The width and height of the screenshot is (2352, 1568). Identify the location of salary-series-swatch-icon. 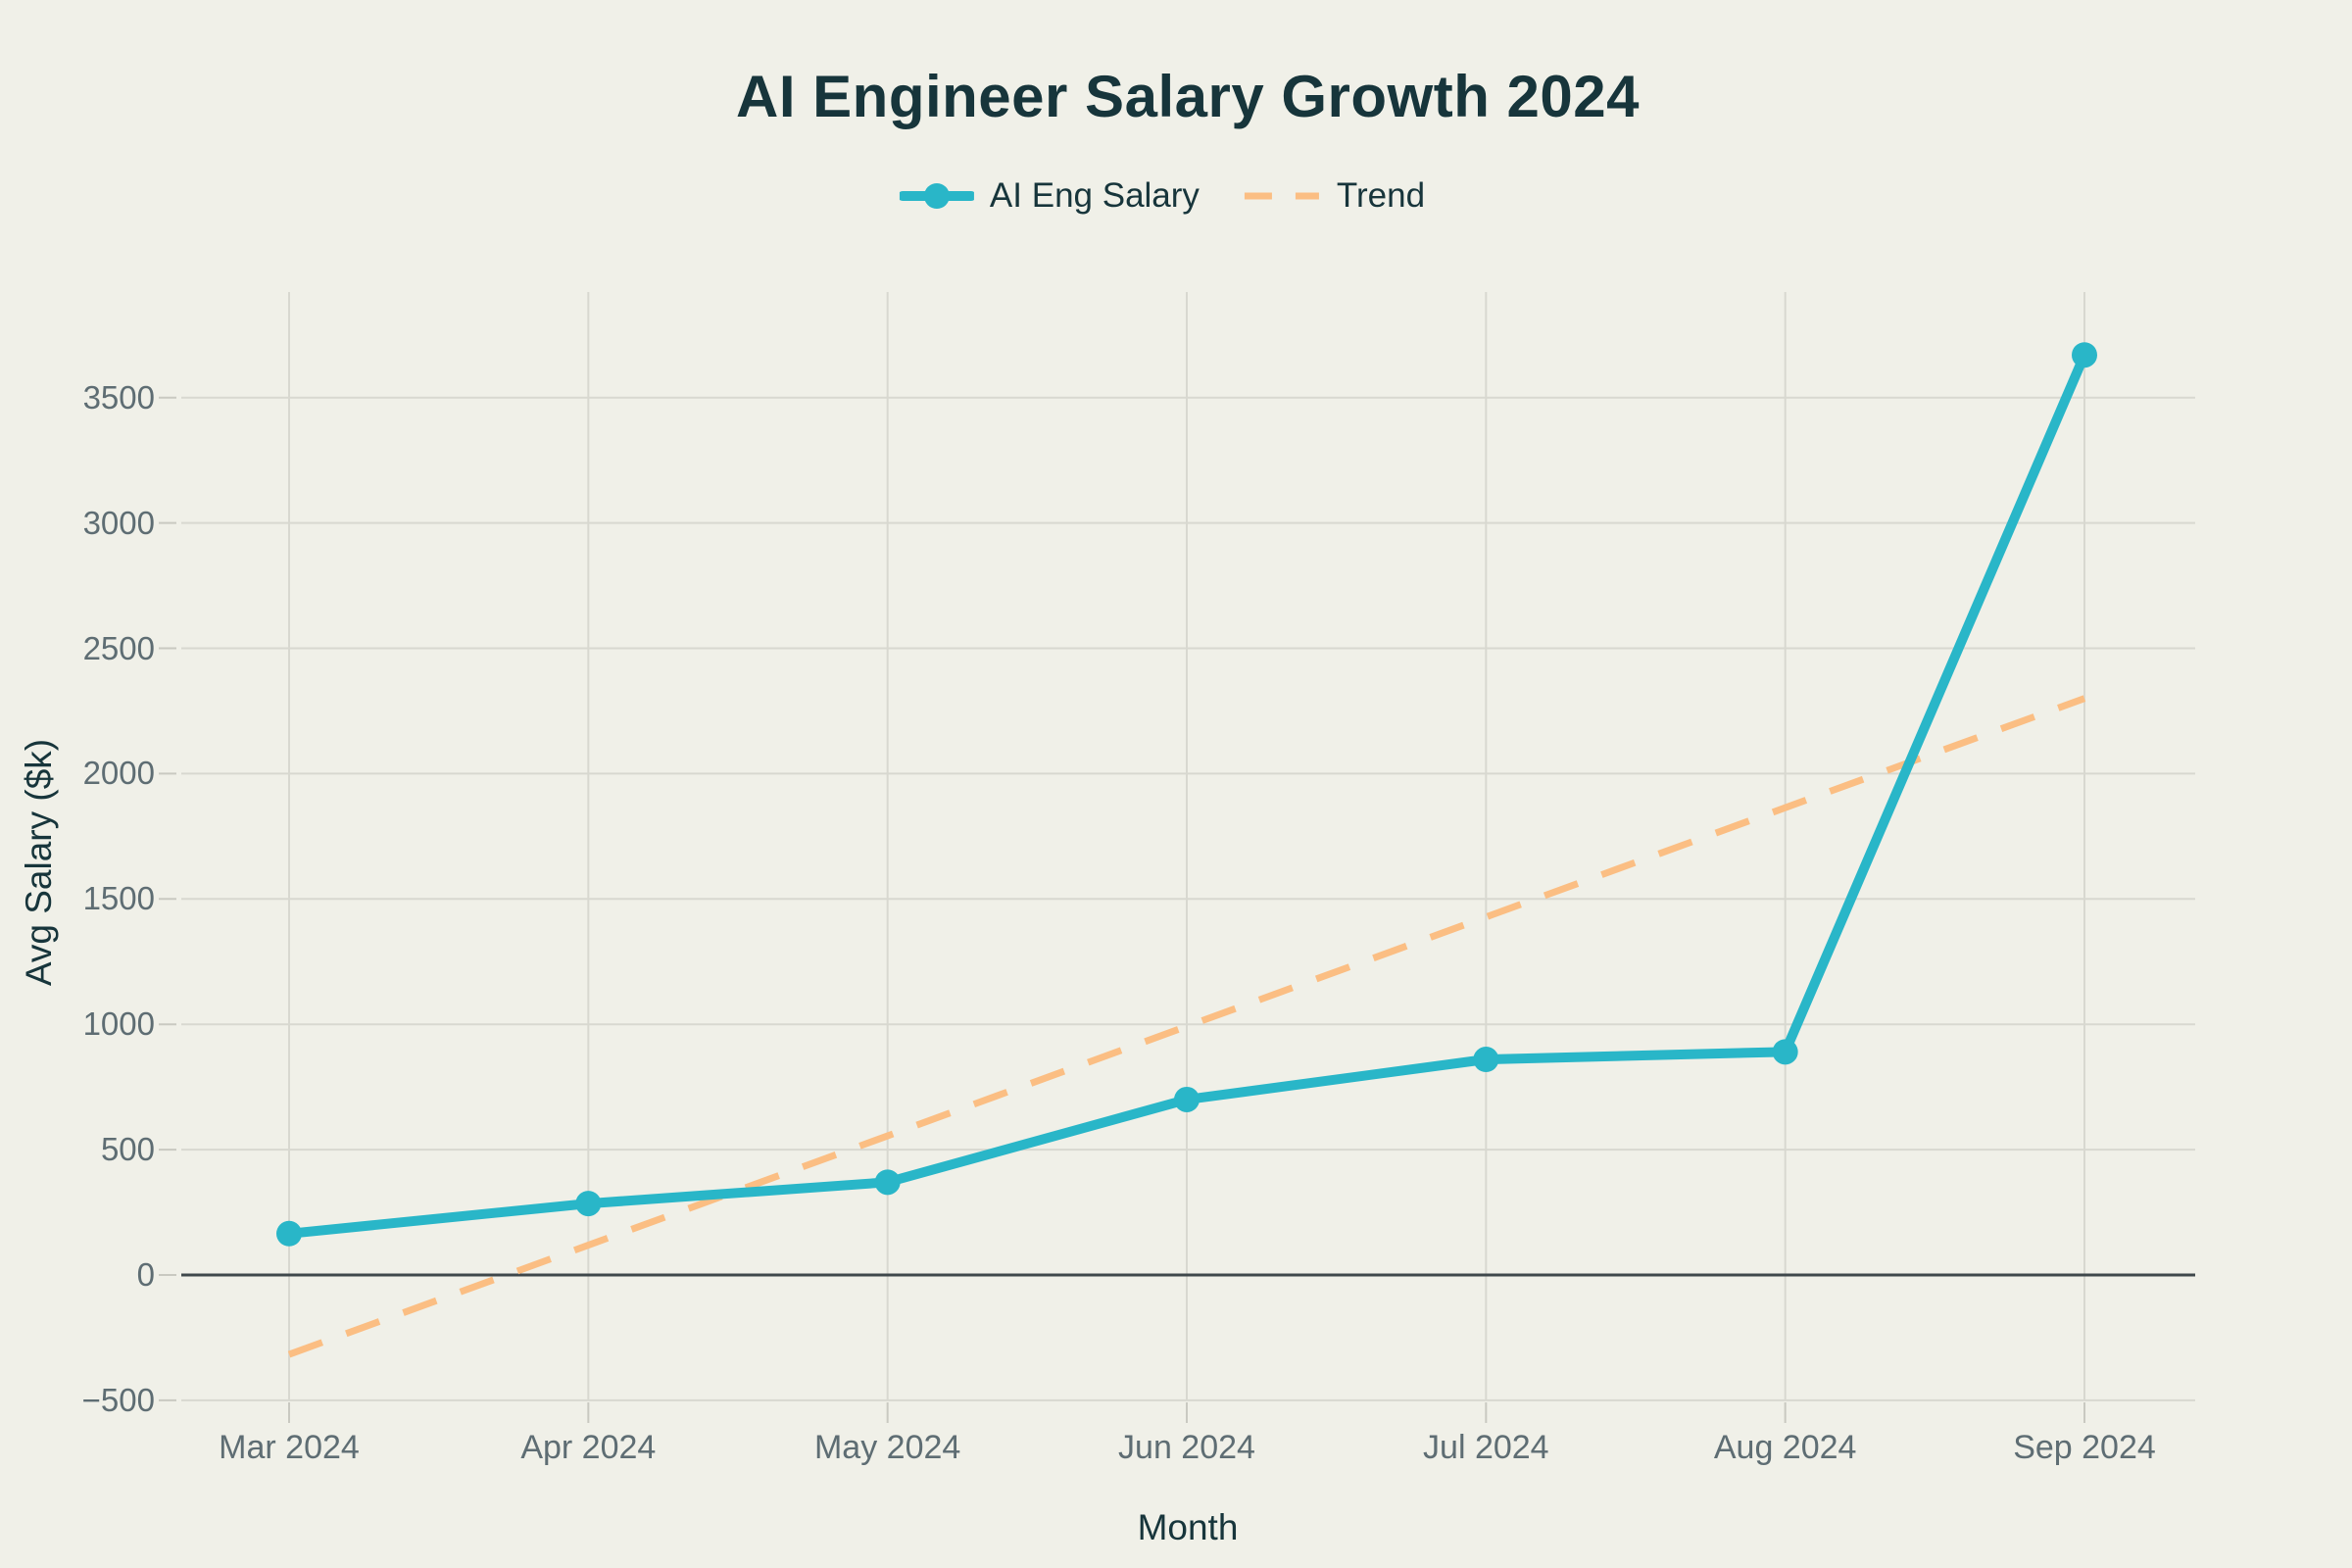
(936, 196).